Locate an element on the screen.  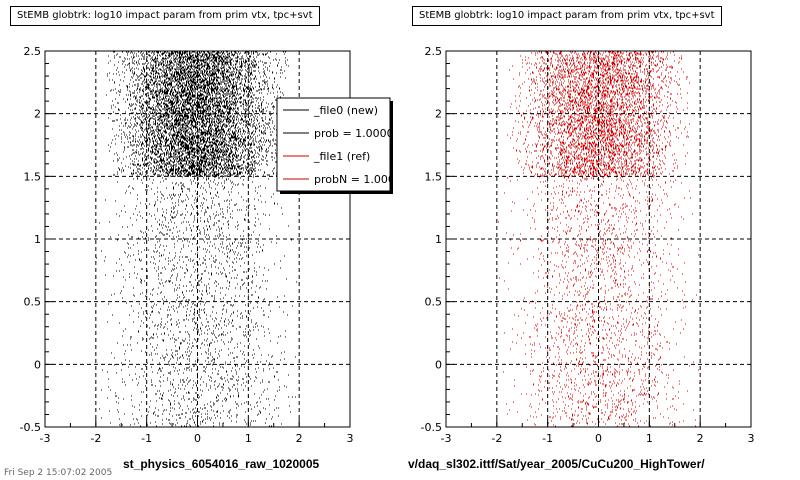
legend-entry-label: _file1 (ref) is located at coordinates (341, 156).